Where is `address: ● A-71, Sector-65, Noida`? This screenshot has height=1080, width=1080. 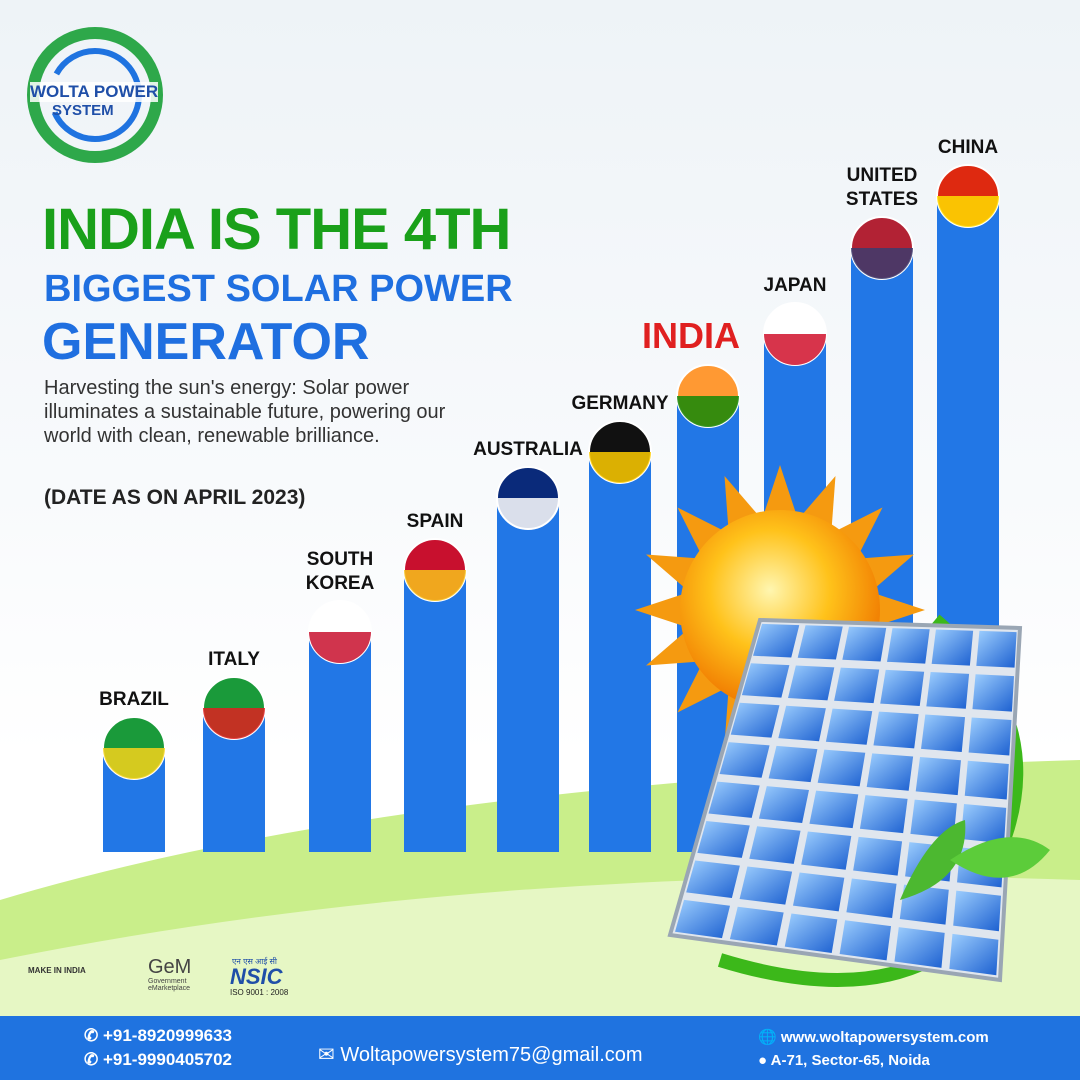
address: ● A-71, Sector-65, Noida is located at coordinates (844, 1060).